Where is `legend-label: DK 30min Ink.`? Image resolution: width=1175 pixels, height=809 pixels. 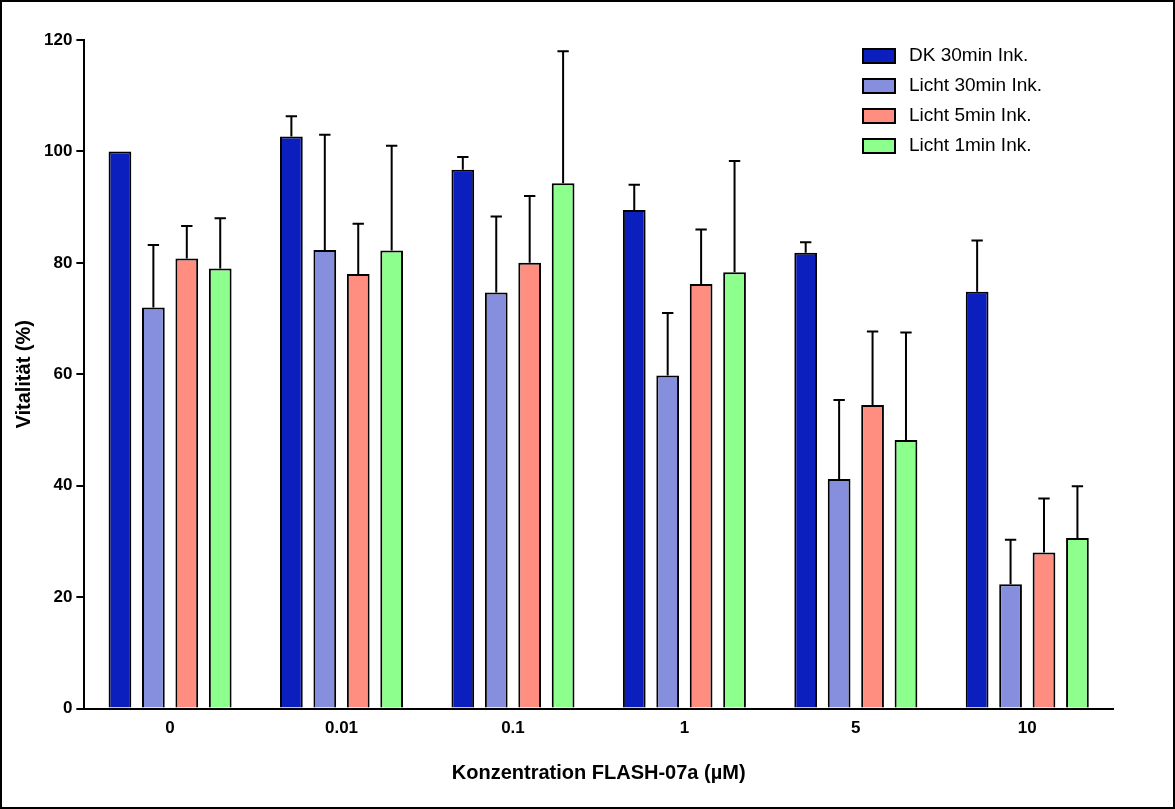
legend-label: DK 30min Ink. is located at coordinates (969, 55).